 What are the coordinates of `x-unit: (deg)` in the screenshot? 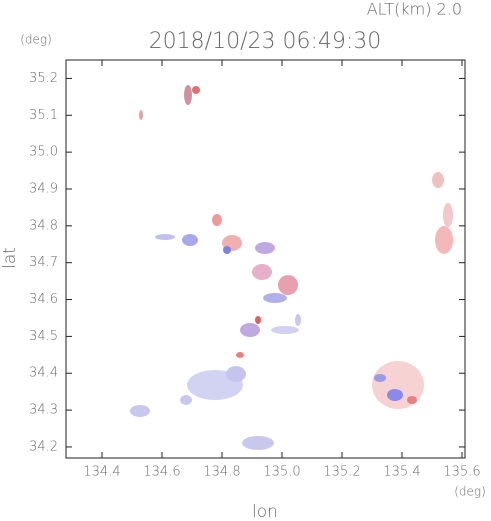 It's located at (470, 492).